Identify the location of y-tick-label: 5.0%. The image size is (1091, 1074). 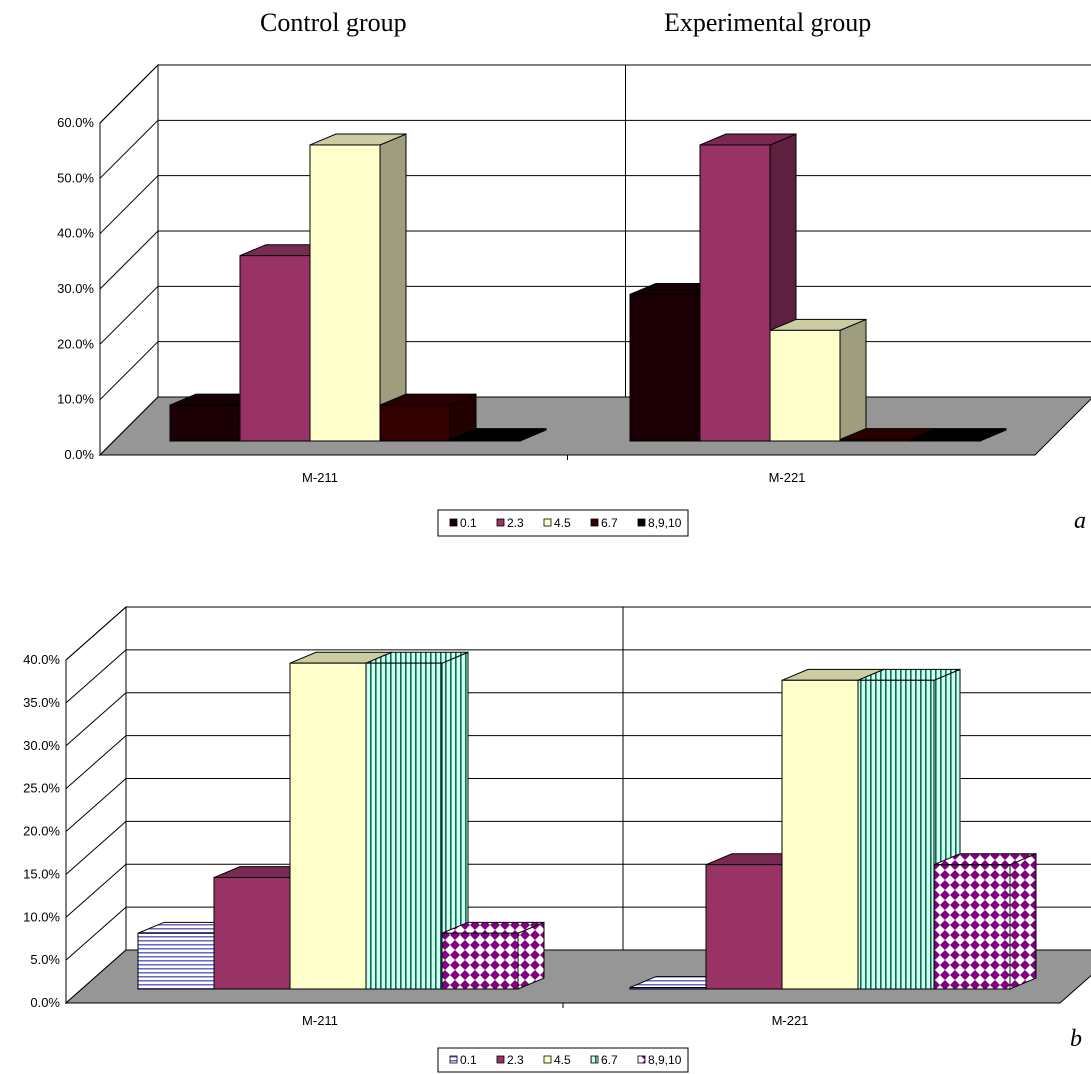
(45, 959).